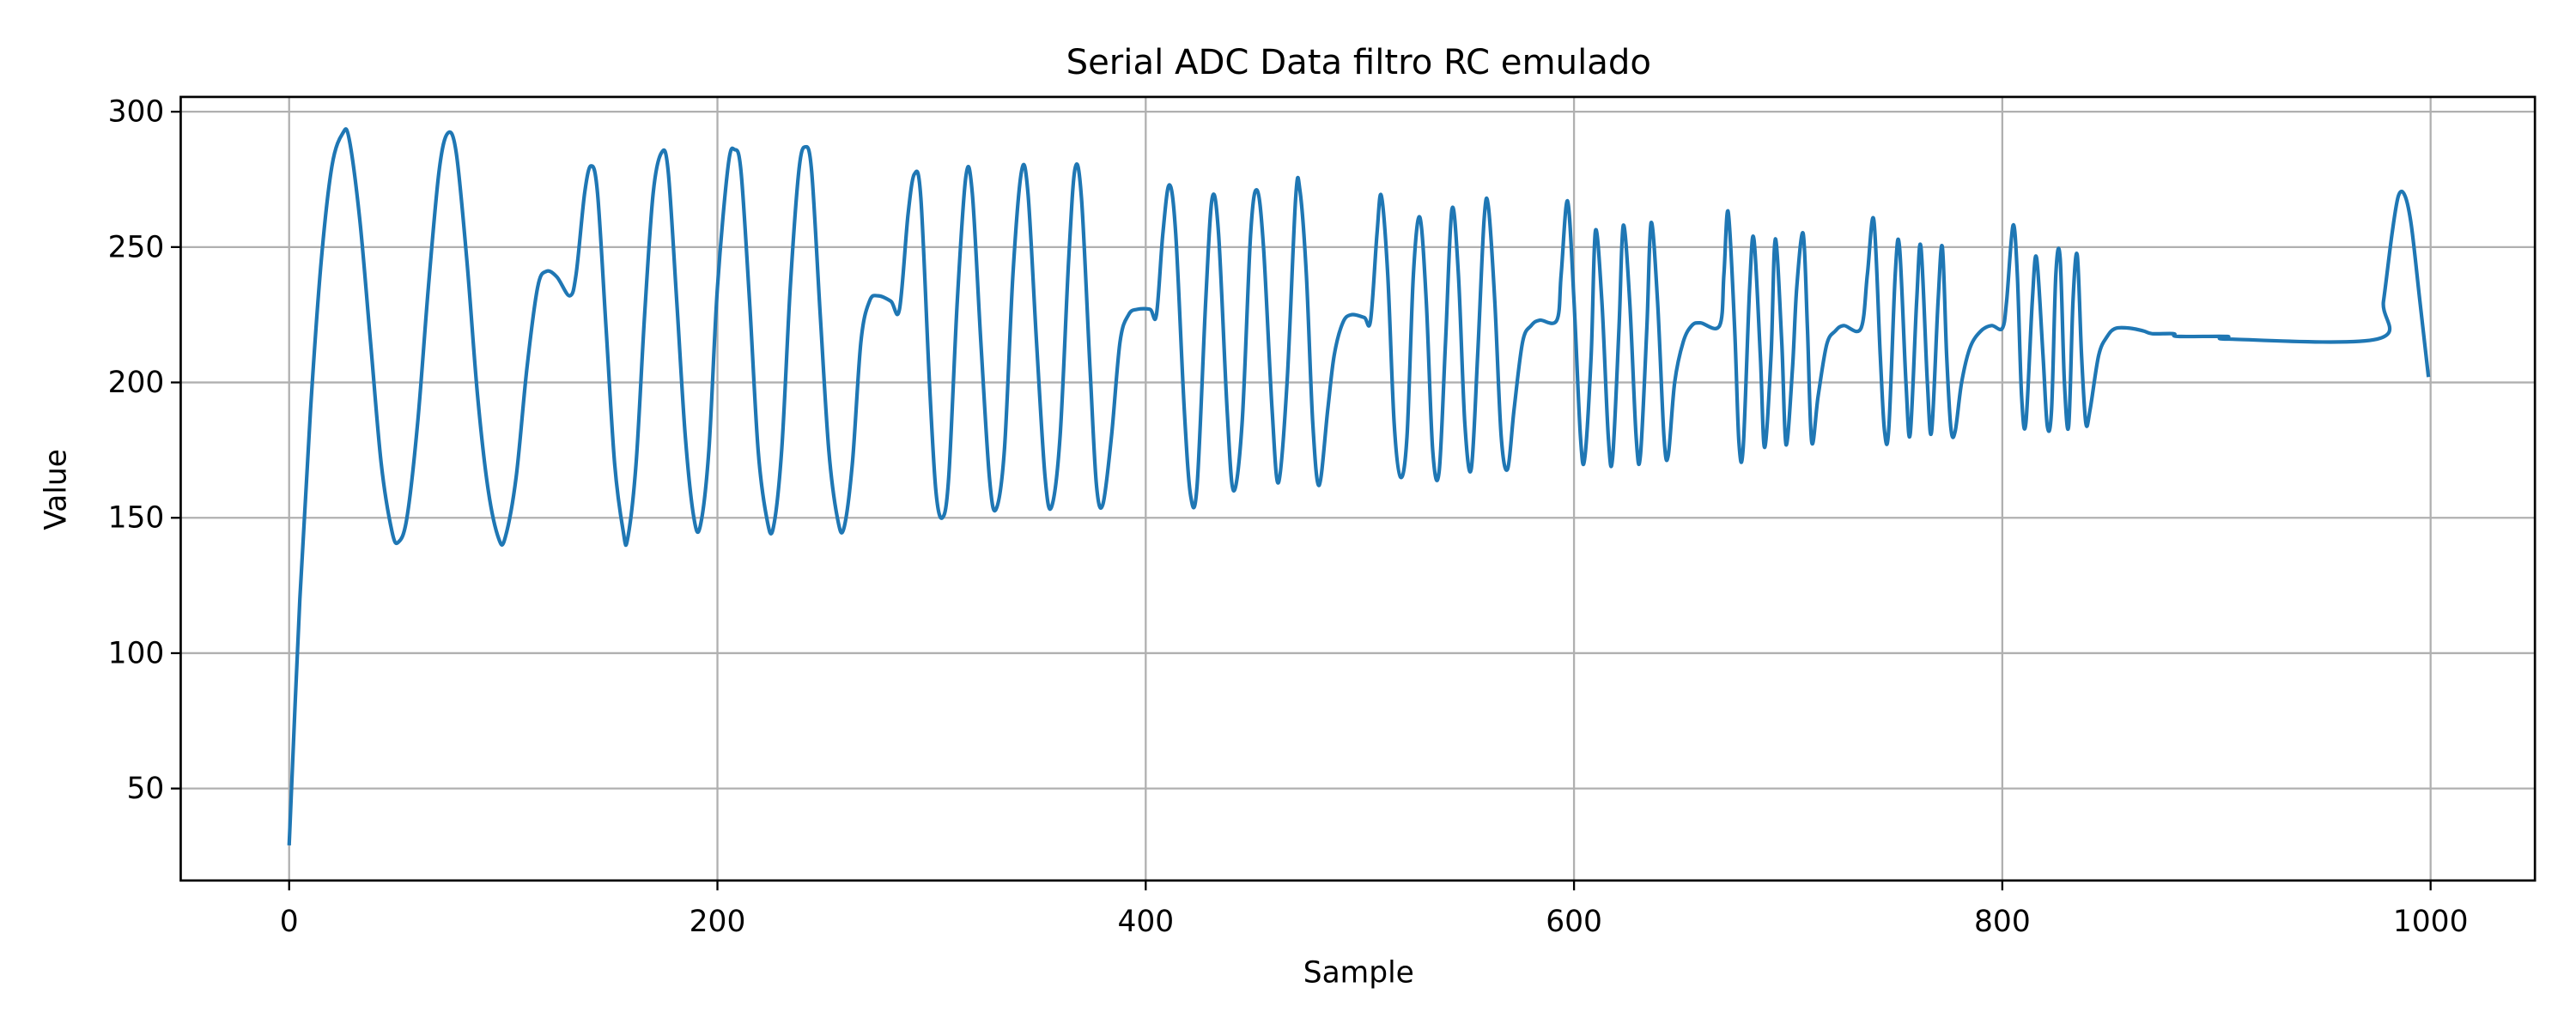  What do you see at coordinates (56, 489) in the screenshot?
I see `y-axis-label: Value` at bounding box center [56, 489].